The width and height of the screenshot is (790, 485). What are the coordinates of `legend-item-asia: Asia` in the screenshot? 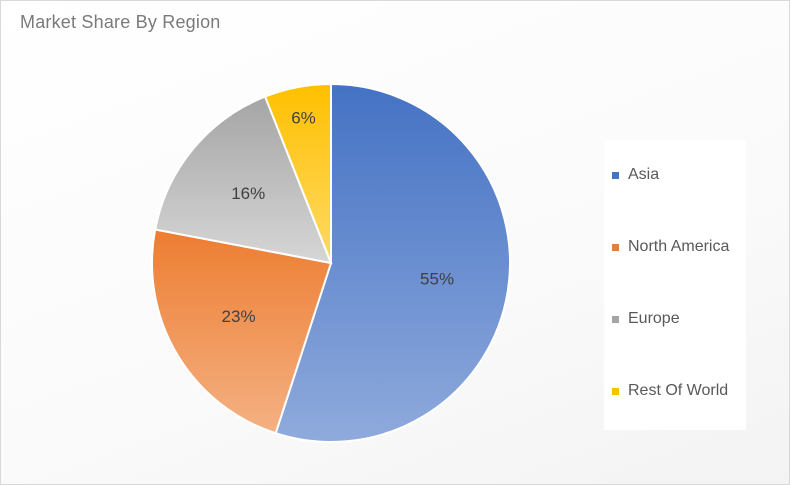 It's located at (635, 175).